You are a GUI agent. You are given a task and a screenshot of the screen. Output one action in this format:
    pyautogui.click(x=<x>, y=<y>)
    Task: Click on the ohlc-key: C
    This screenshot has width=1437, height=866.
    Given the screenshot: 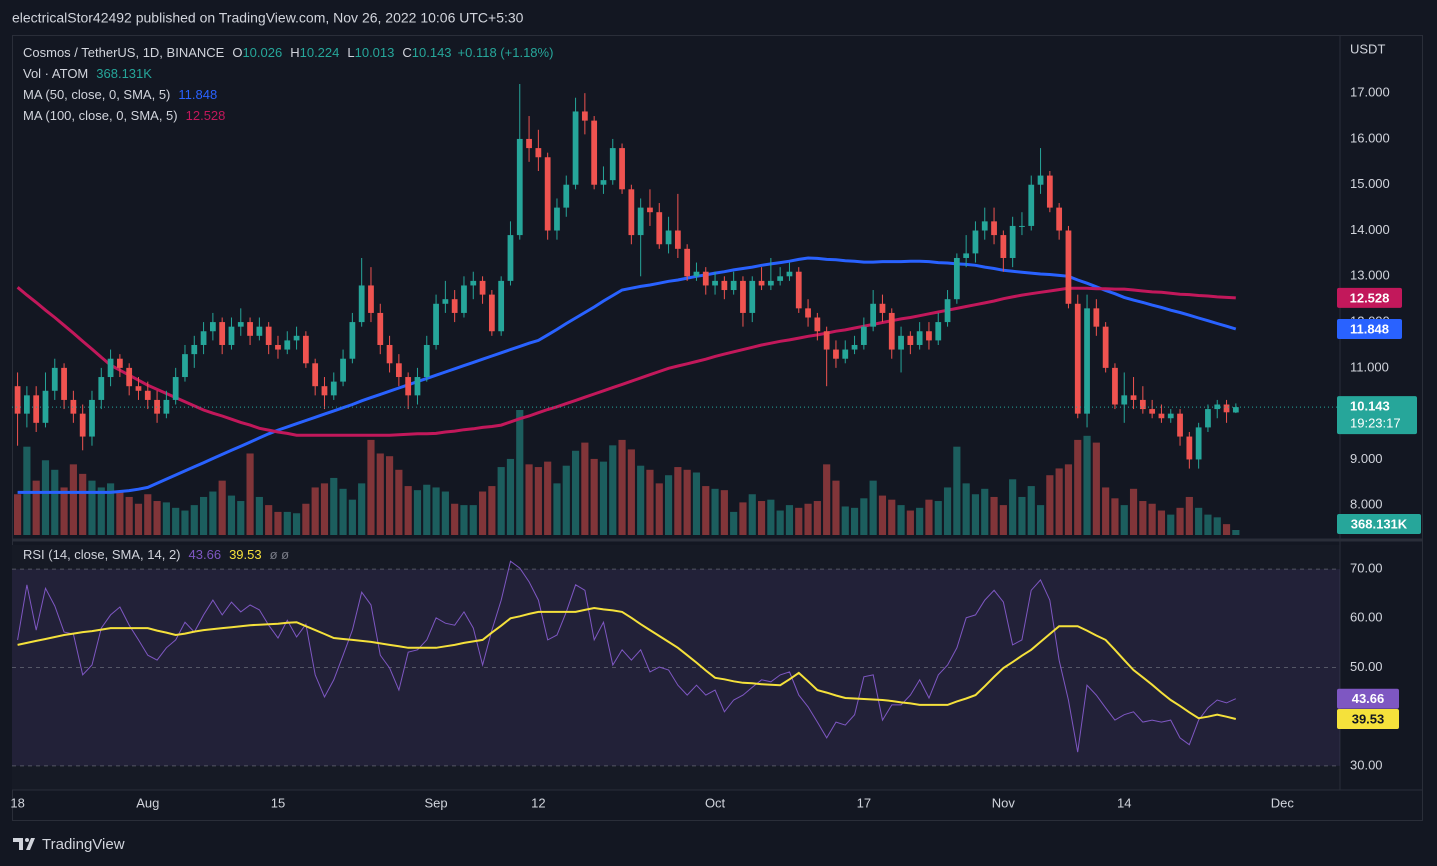 What is the action you would take?
    pyautogui.click(x=406, y=52)
    